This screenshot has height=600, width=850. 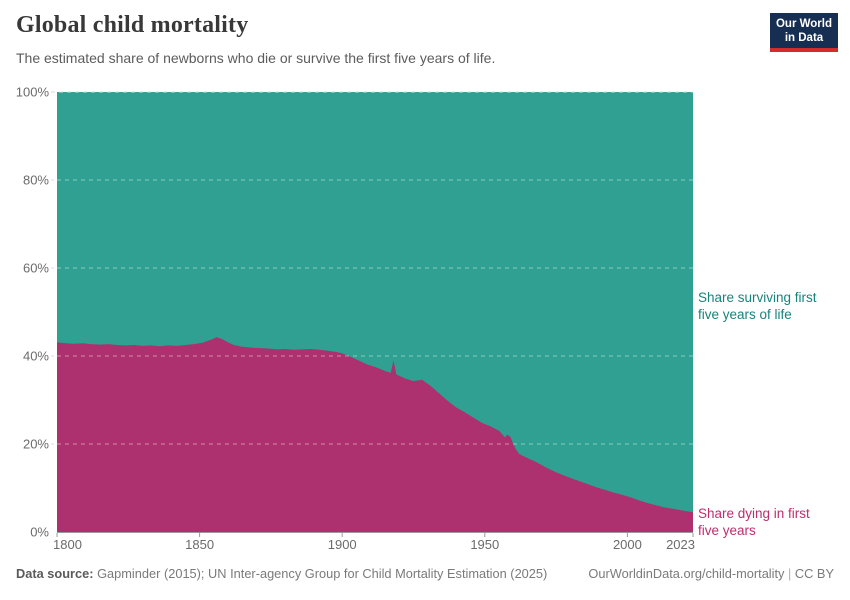 What do you see at coordinates (36, 356) in the screenshot?
I see `y-tick-label: 40%` at bounding box center [36, 356].